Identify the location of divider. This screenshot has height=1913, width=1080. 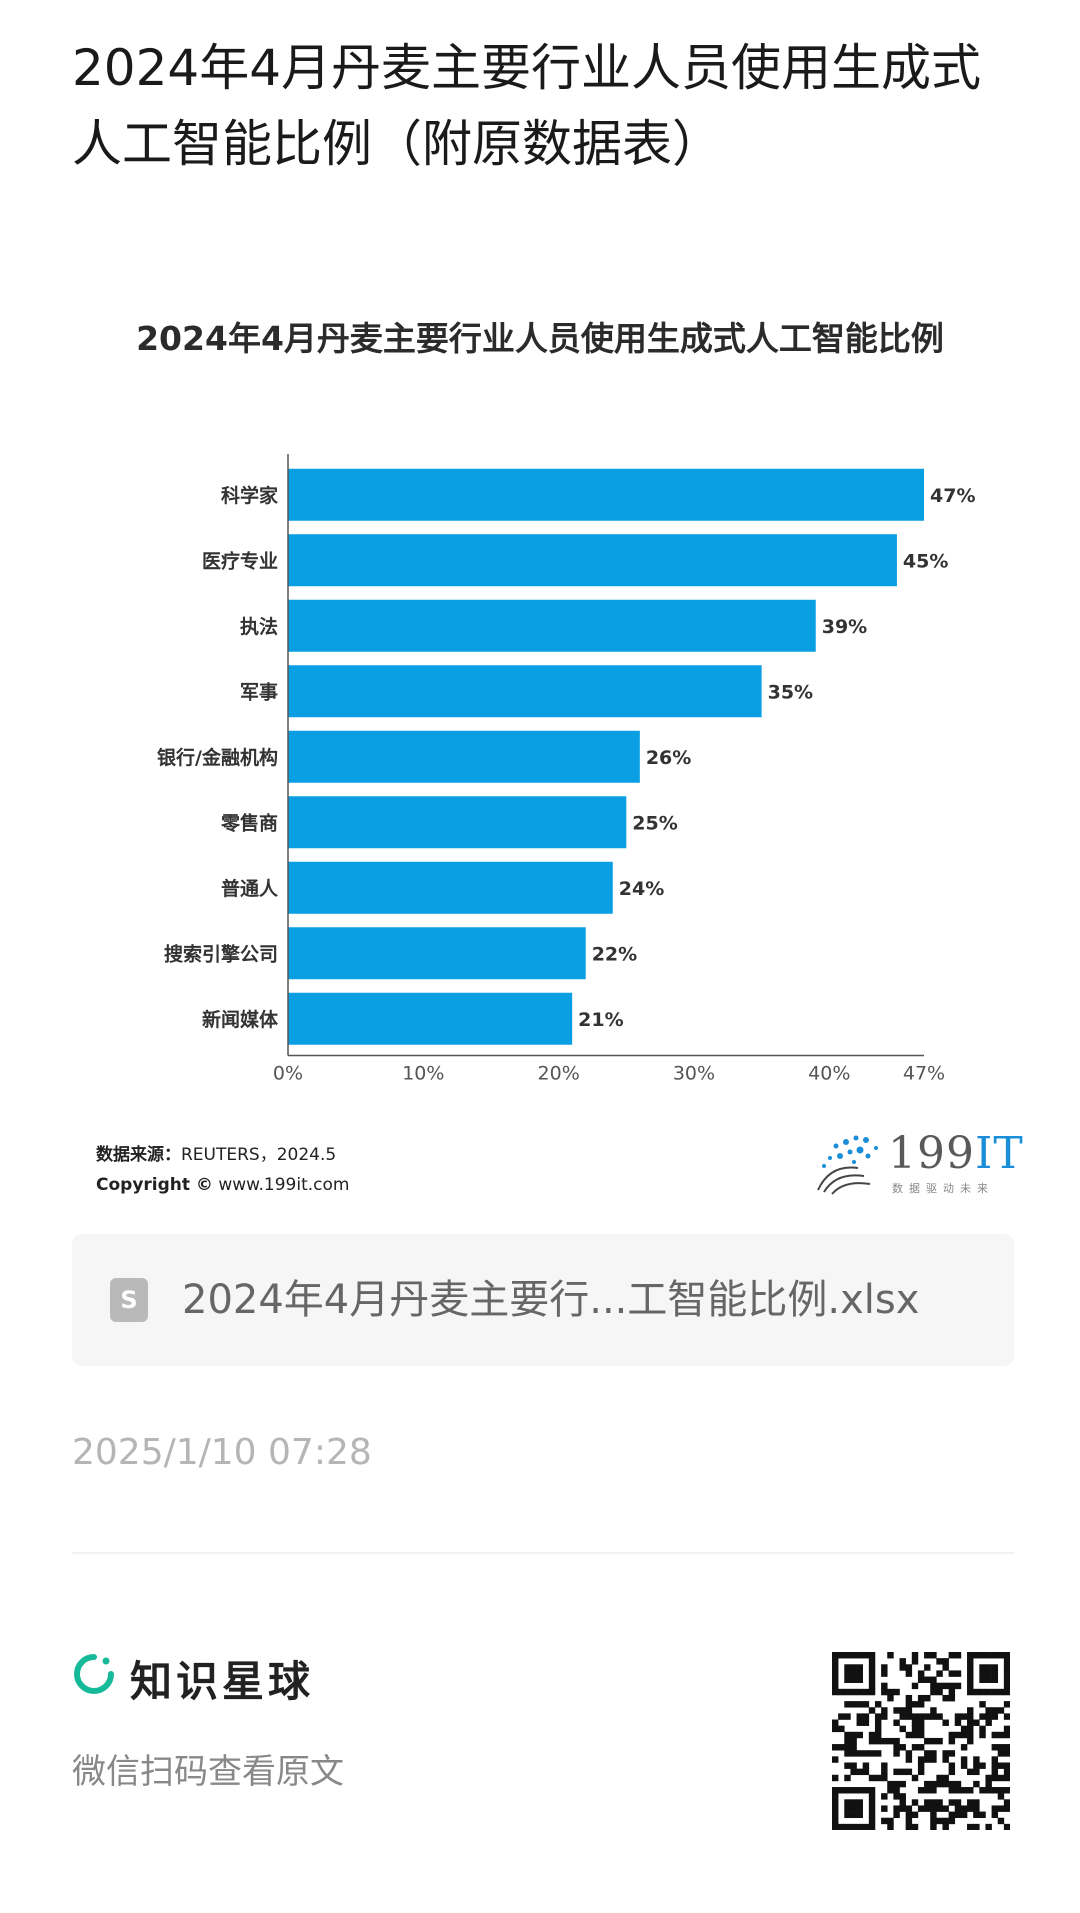
(543, 1553).